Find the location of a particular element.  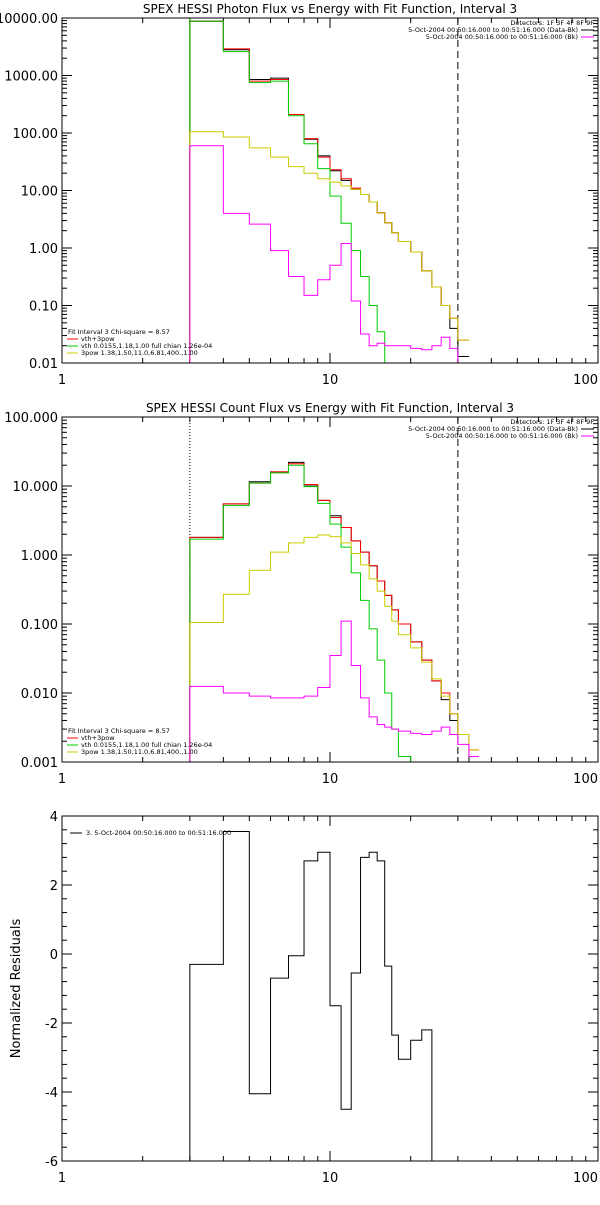

y-tick-label: 100.000 is located at coordinates (31, 418).